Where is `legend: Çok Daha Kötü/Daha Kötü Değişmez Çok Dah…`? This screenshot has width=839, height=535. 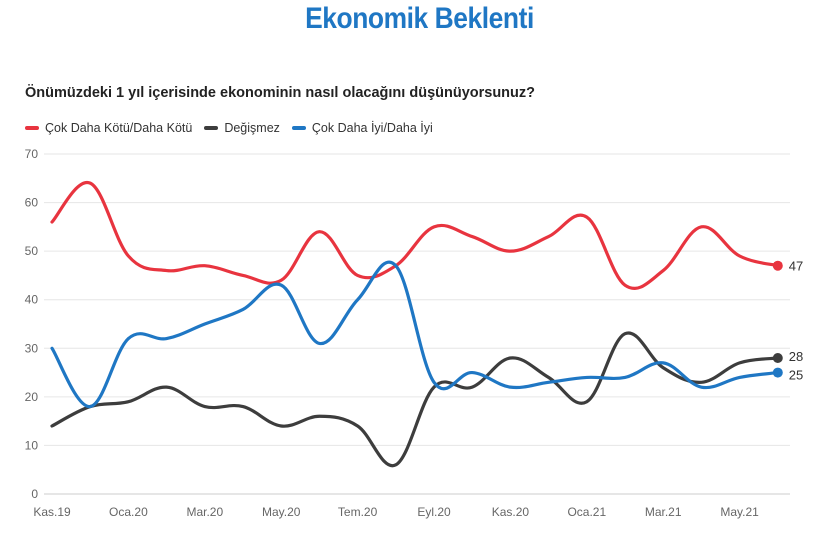
legend: Çok Daha Kötü/Daha Kötü Değişmez Çok Dah… is located at coordinates (229, 128).